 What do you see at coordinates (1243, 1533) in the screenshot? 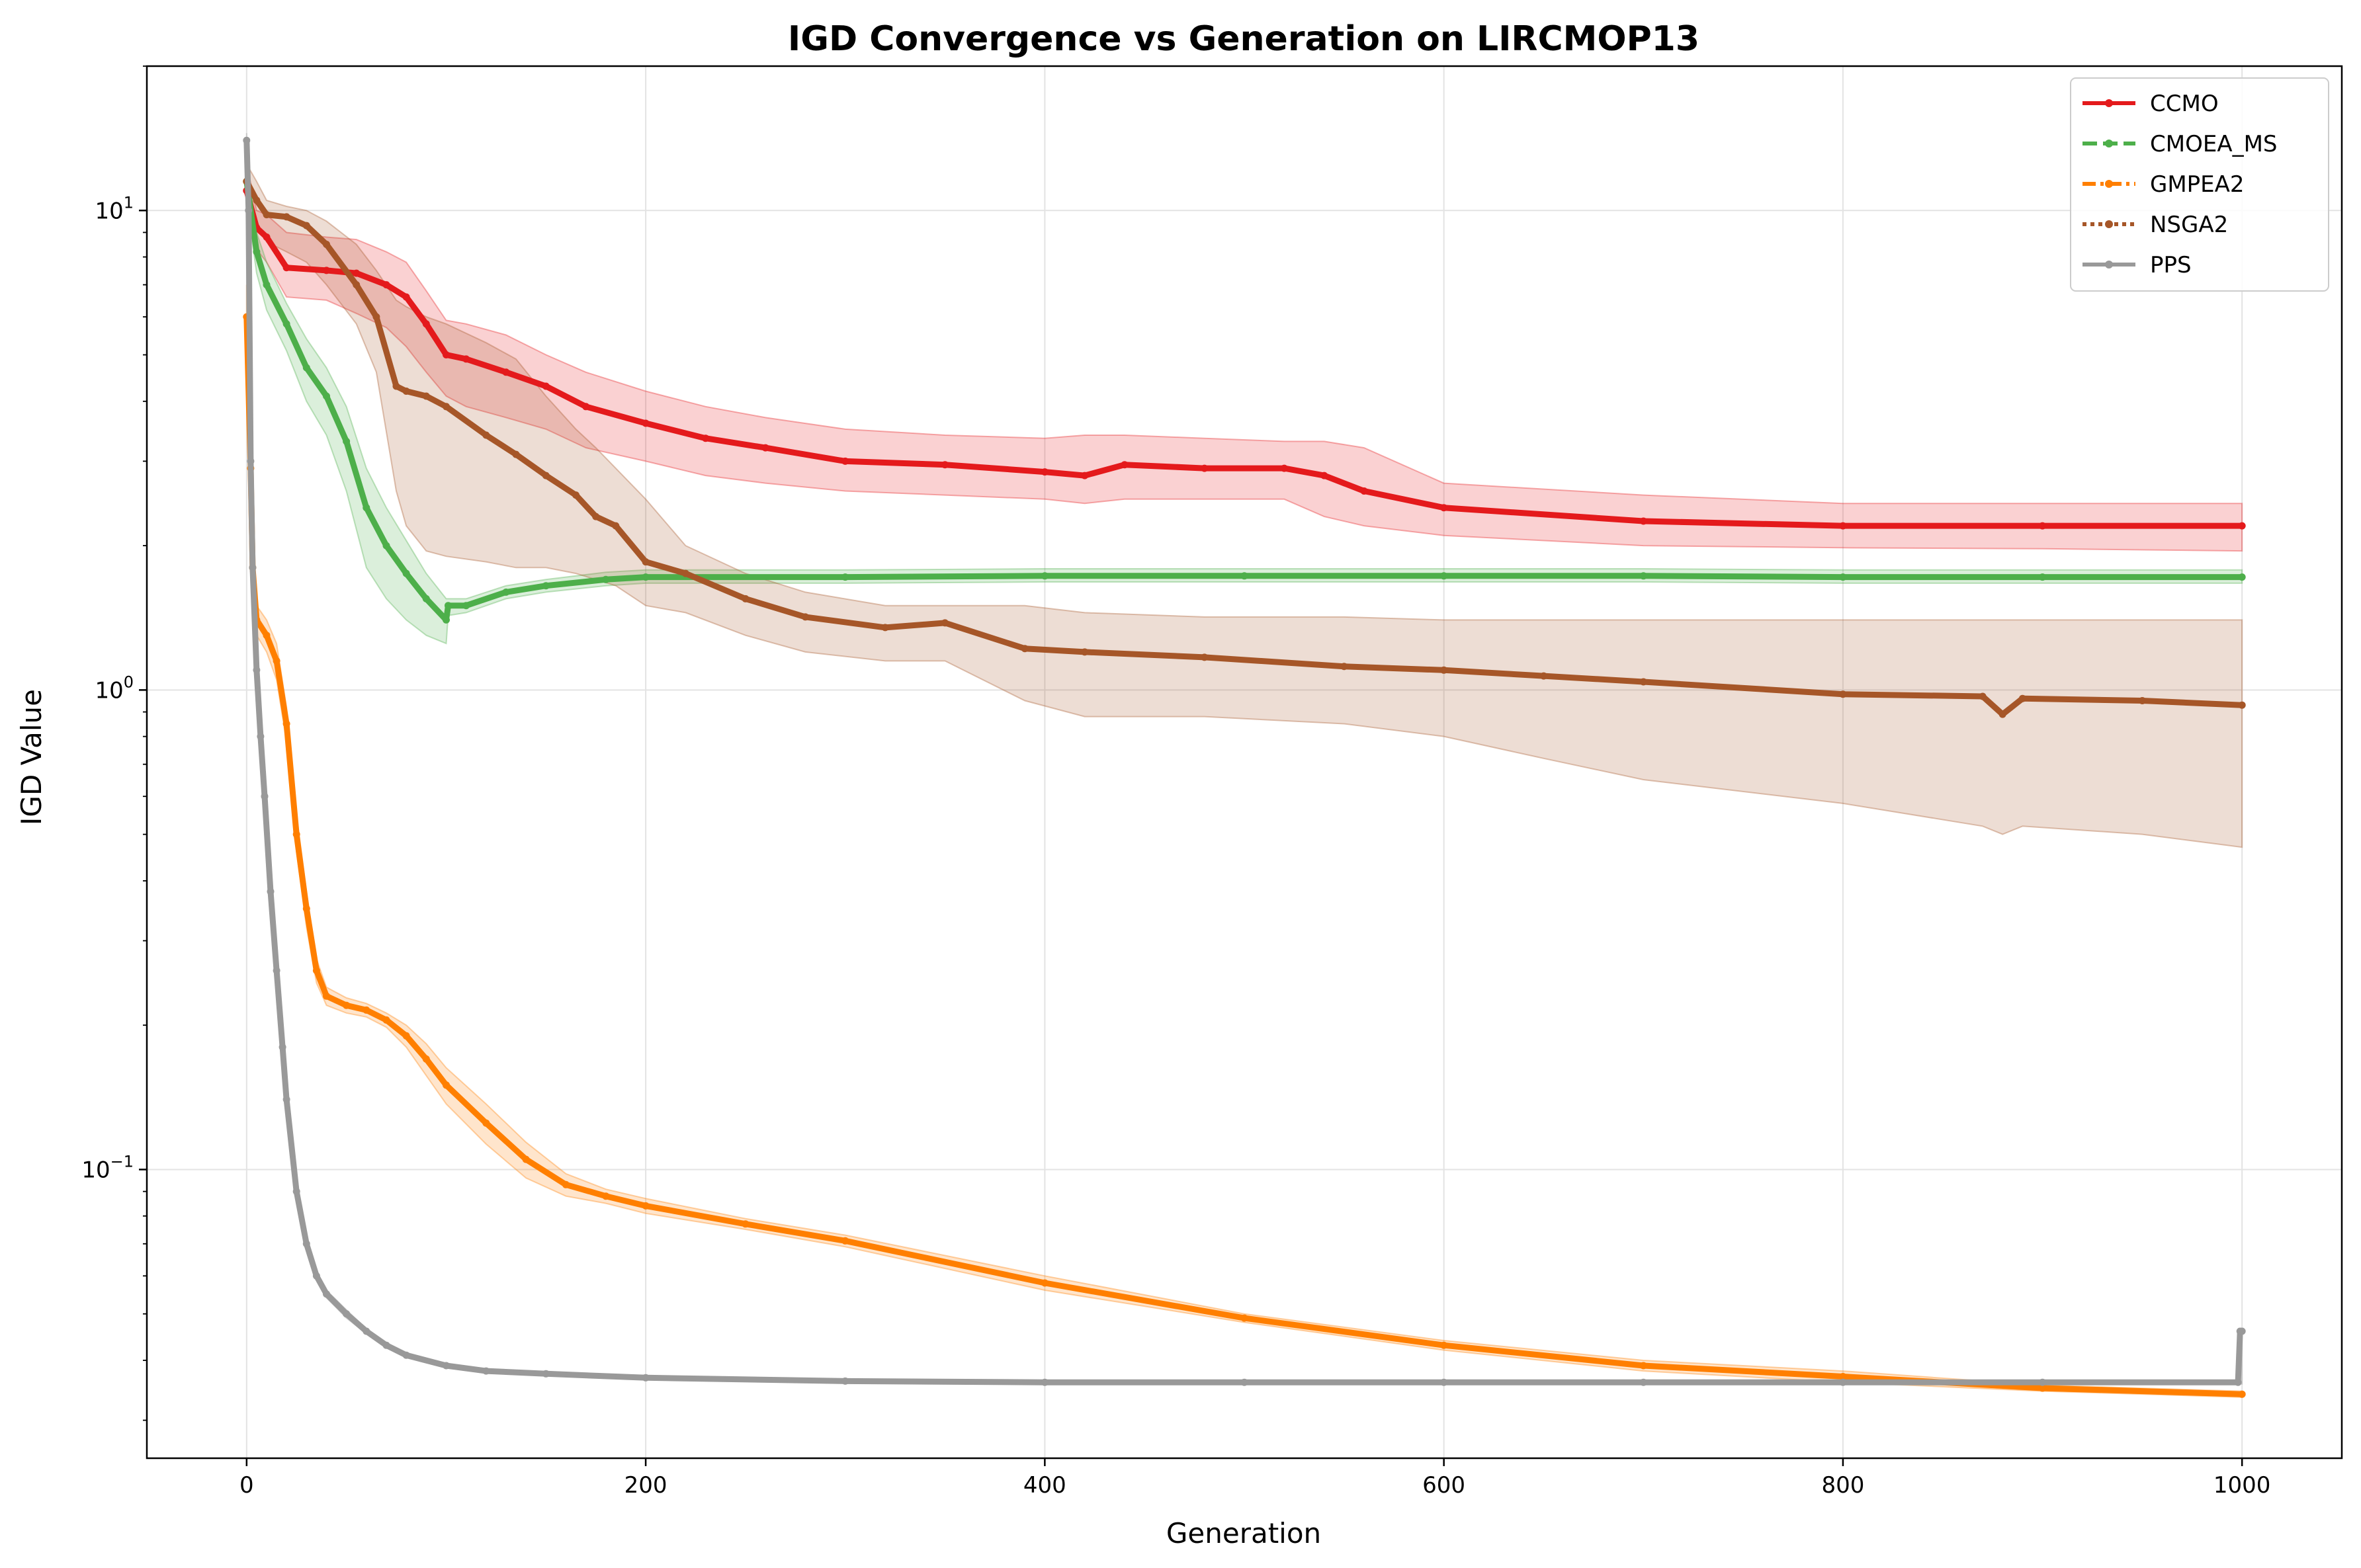
I see `x-axis-label: Generation` at bounding box center [1243, 1533].